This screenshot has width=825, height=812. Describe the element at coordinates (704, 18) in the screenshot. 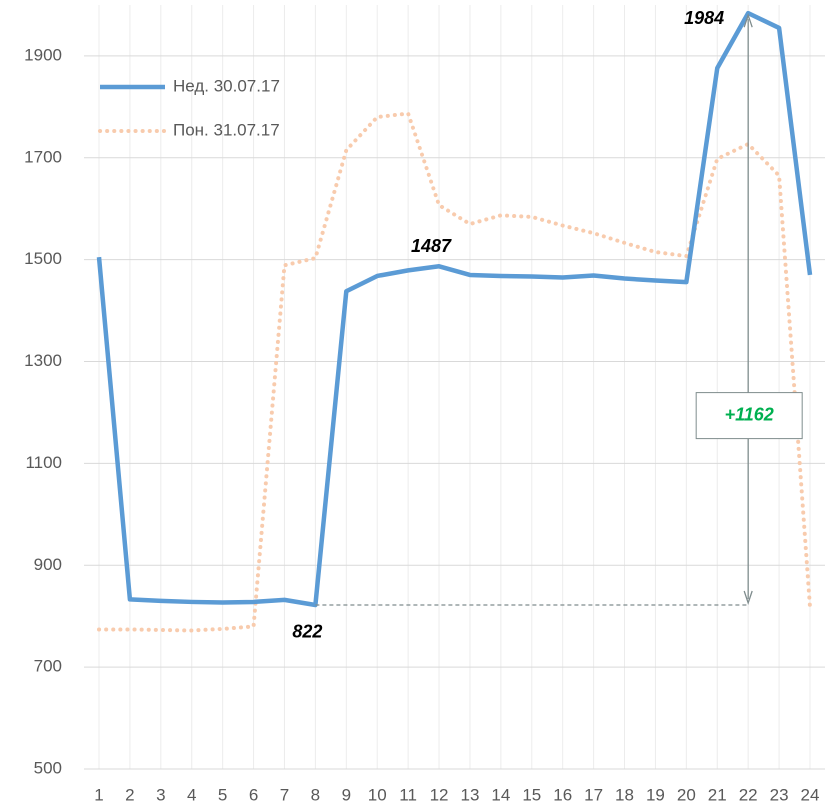

I see `annotation: 1984` at that location.